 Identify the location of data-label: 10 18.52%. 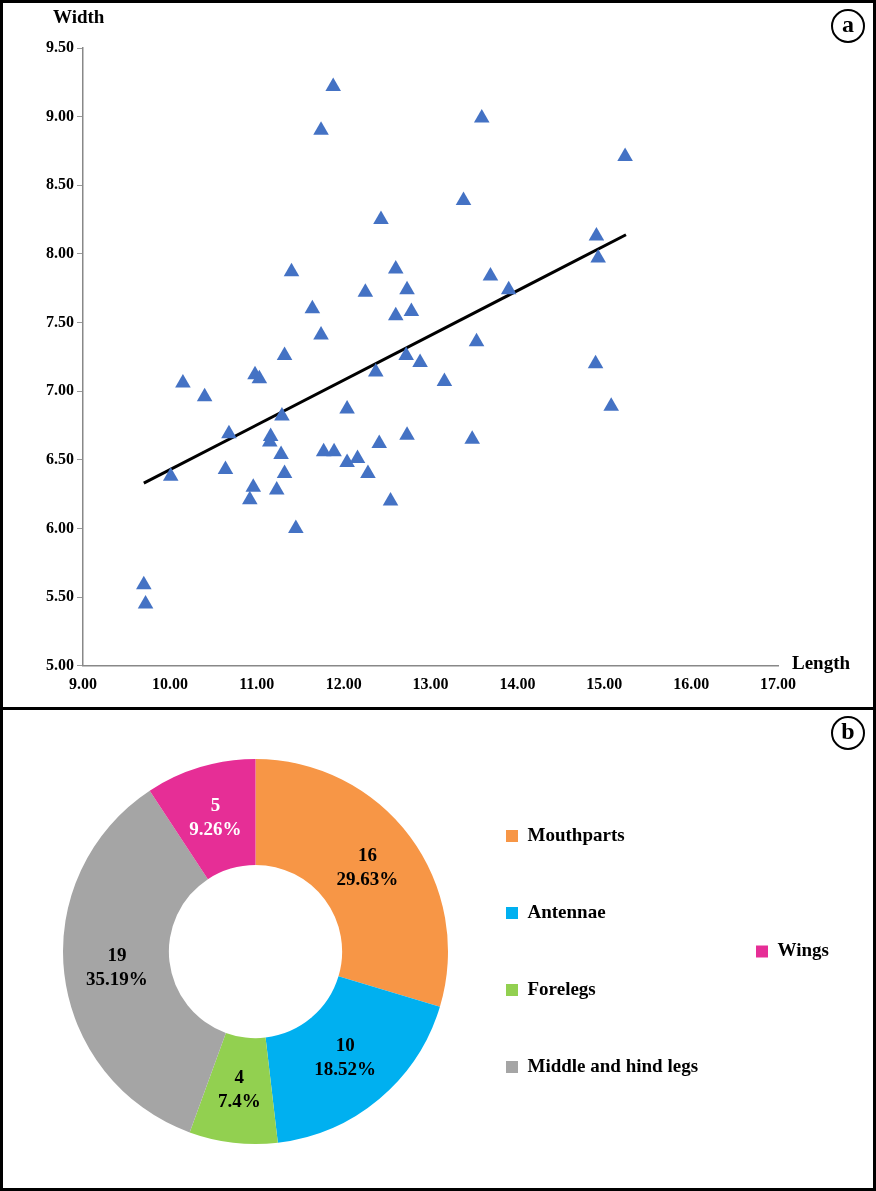
(345, 1057).